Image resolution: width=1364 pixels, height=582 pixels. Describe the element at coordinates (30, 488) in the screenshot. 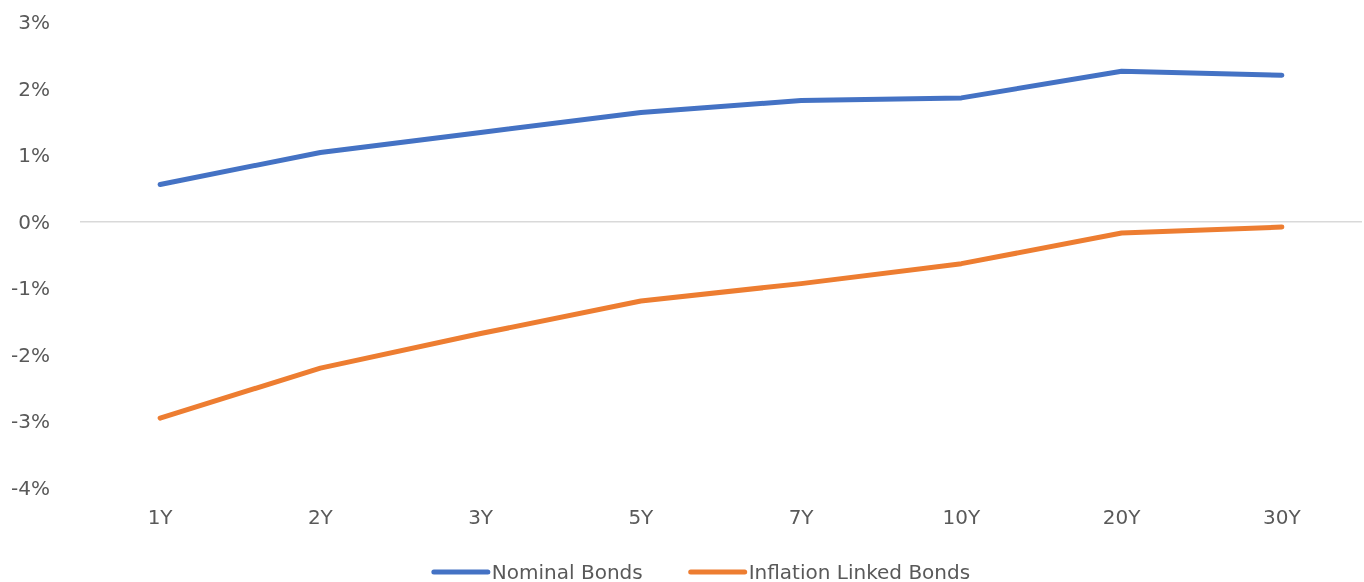

I see `y-tick-label: -4%` at that location.